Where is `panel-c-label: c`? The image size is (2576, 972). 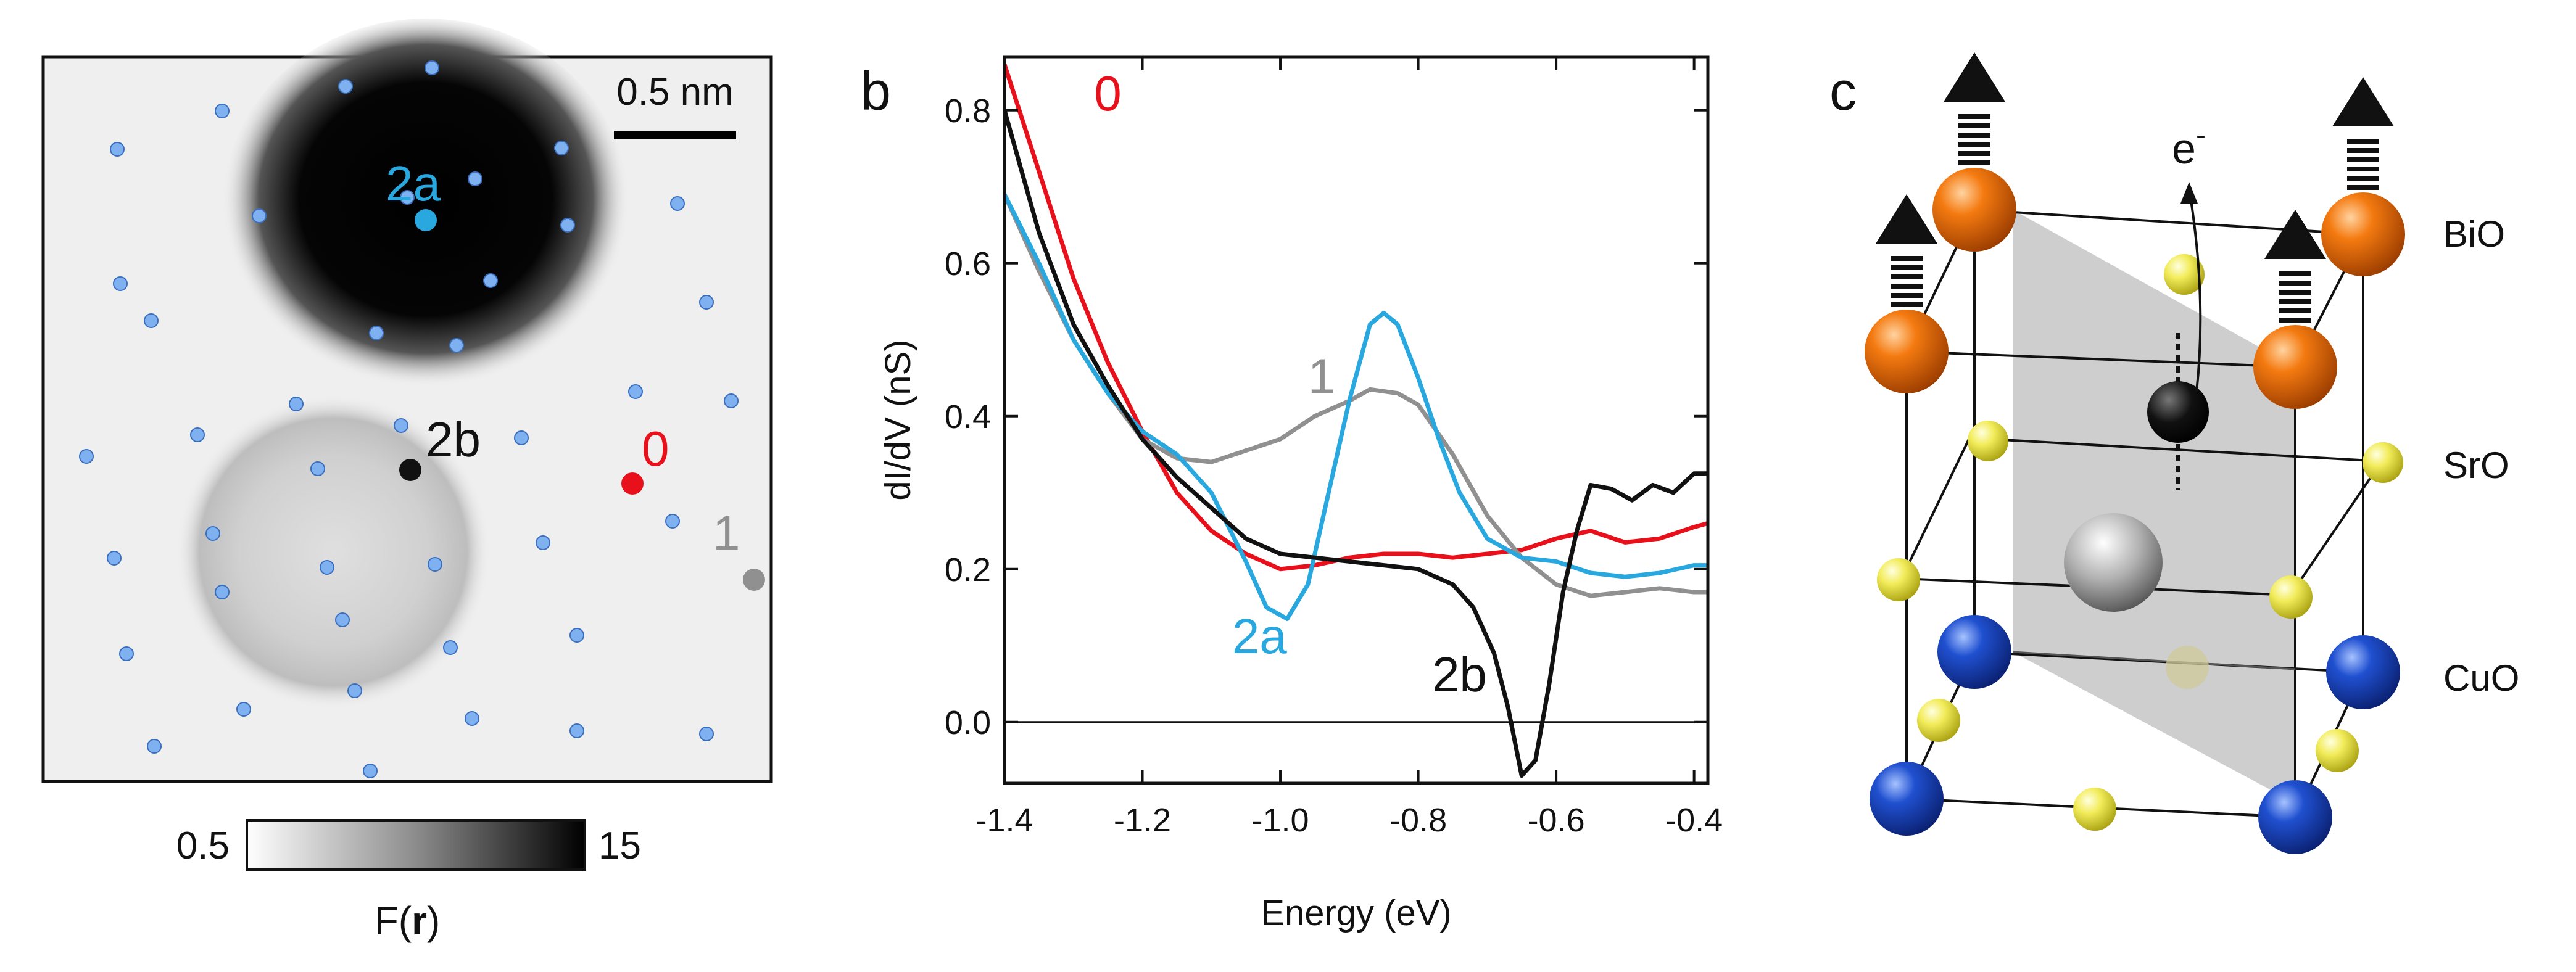 panel-c-label: c is located at coordinates (1843, 91).